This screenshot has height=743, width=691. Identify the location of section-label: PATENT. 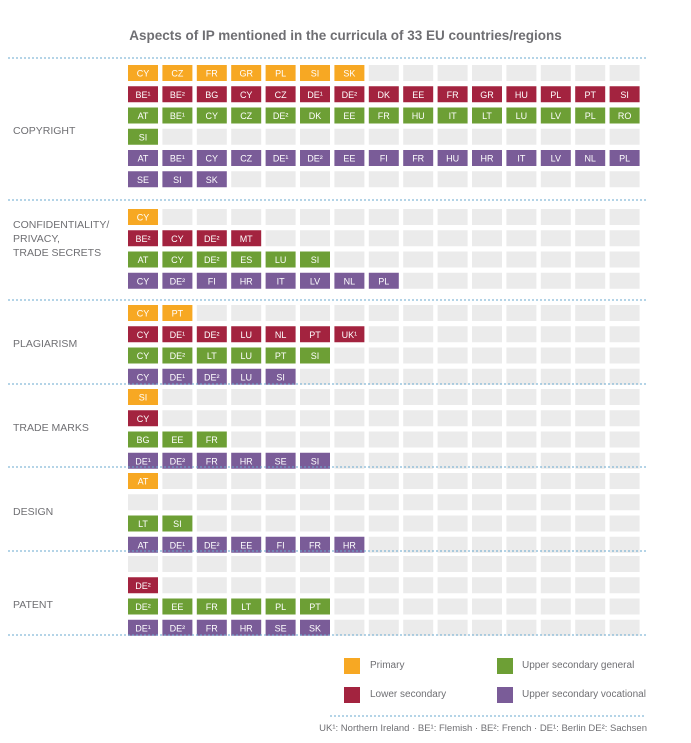
(33, 605).